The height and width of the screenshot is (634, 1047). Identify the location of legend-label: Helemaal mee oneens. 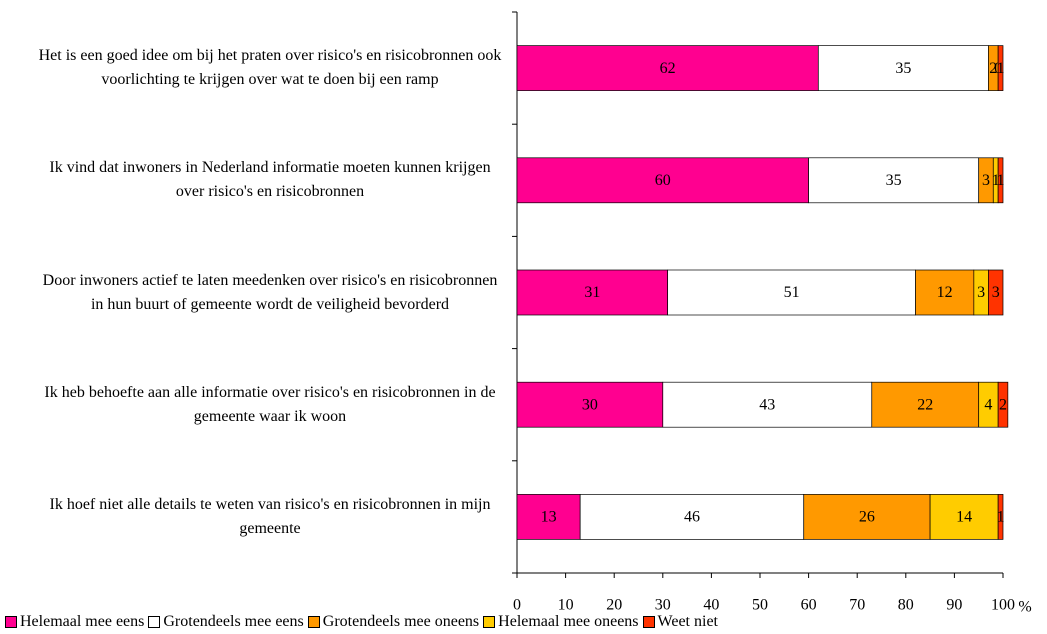
(568, 621).